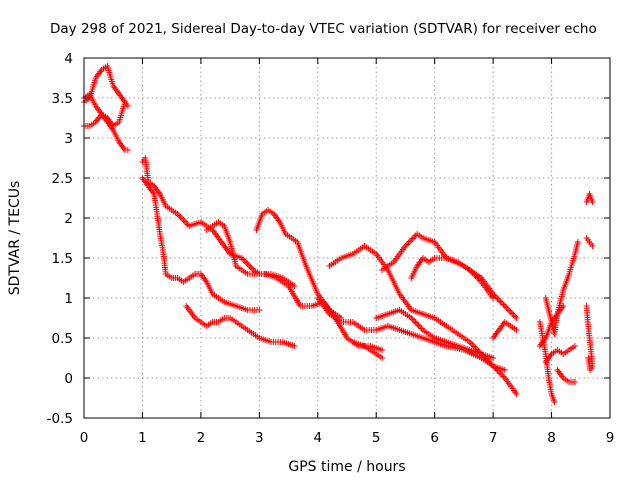  I want to click on x-tick-label: 1, so click(142, 438).